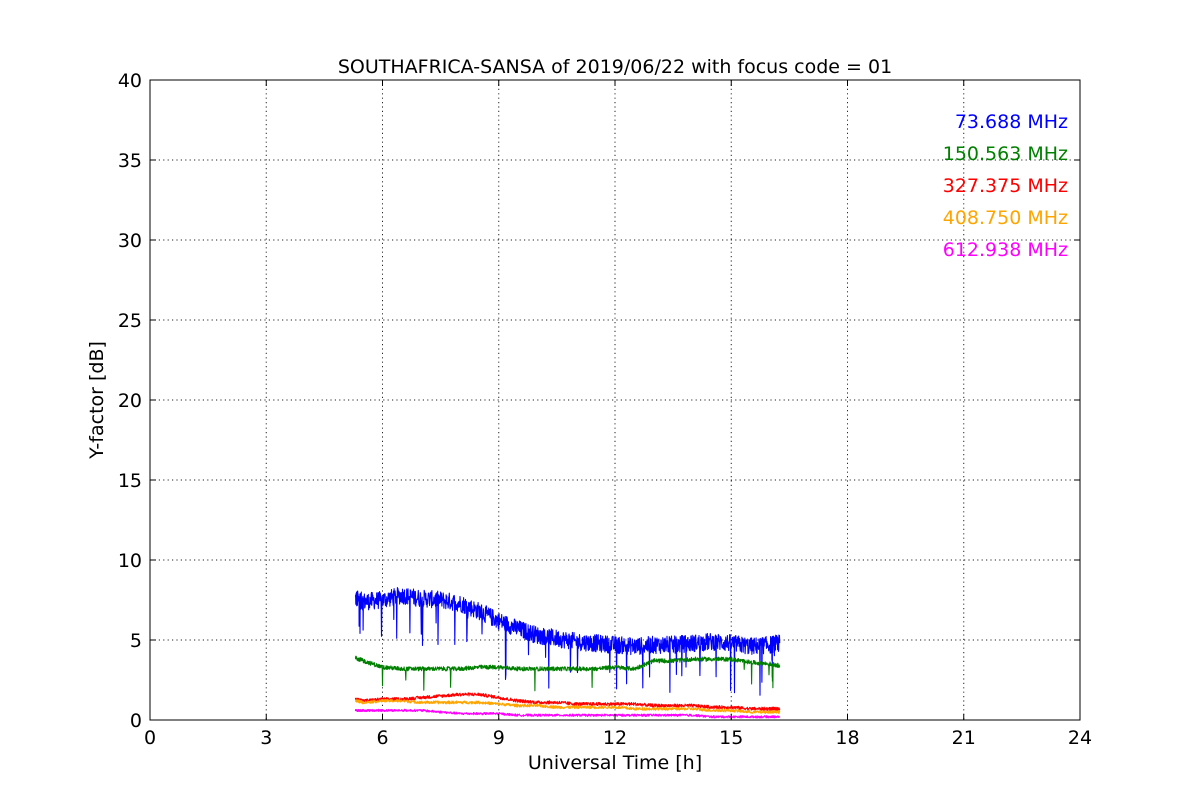 The image size is (1200, 800). What do you see at coordinates (615, 738) in the screenshot?
I see `x-tick-label: 12` at bounding box center [615, 738].